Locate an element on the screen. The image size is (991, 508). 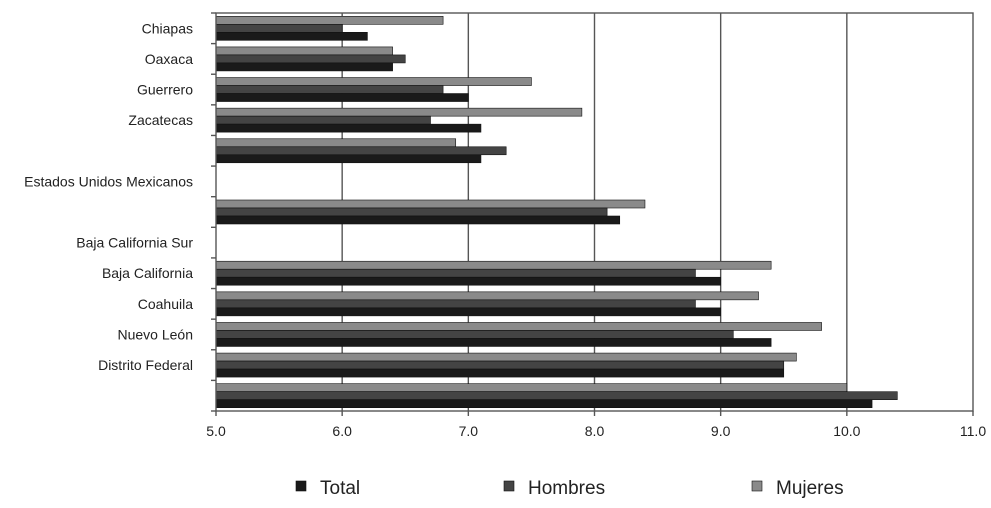
category-label: Baja California is located at coordinates (147, 273).